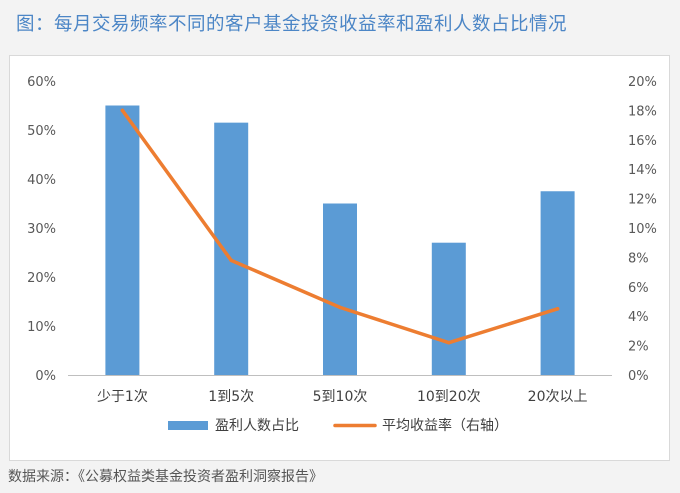 This screenshot has height=493, width=680. What do you see at coordinates (558, 397) in the screenshot?
I see `x-axis-tick-label: 20次以上` at bounding box center [558, 397].